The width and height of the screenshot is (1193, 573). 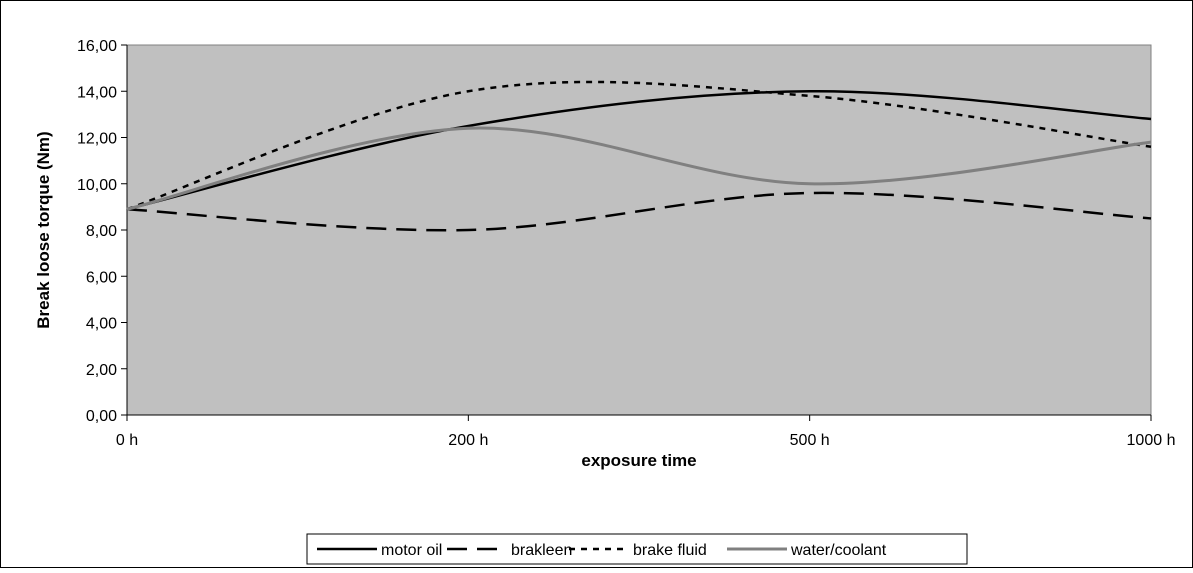 I want to click on y-tick-label: 8,00, so click(x=101, y=231).